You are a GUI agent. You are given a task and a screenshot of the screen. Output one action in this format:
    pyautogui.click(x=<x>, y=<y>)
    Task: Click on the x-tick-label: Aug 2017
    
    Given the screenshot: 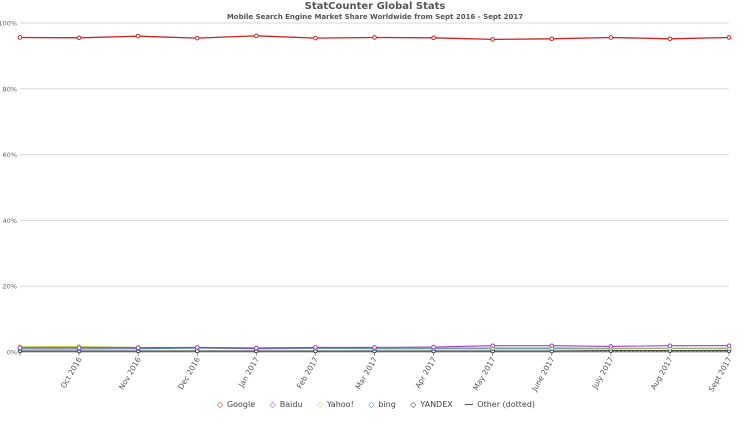 What is the action you would take?
    pyautogui.click(x=662, y=373)
    